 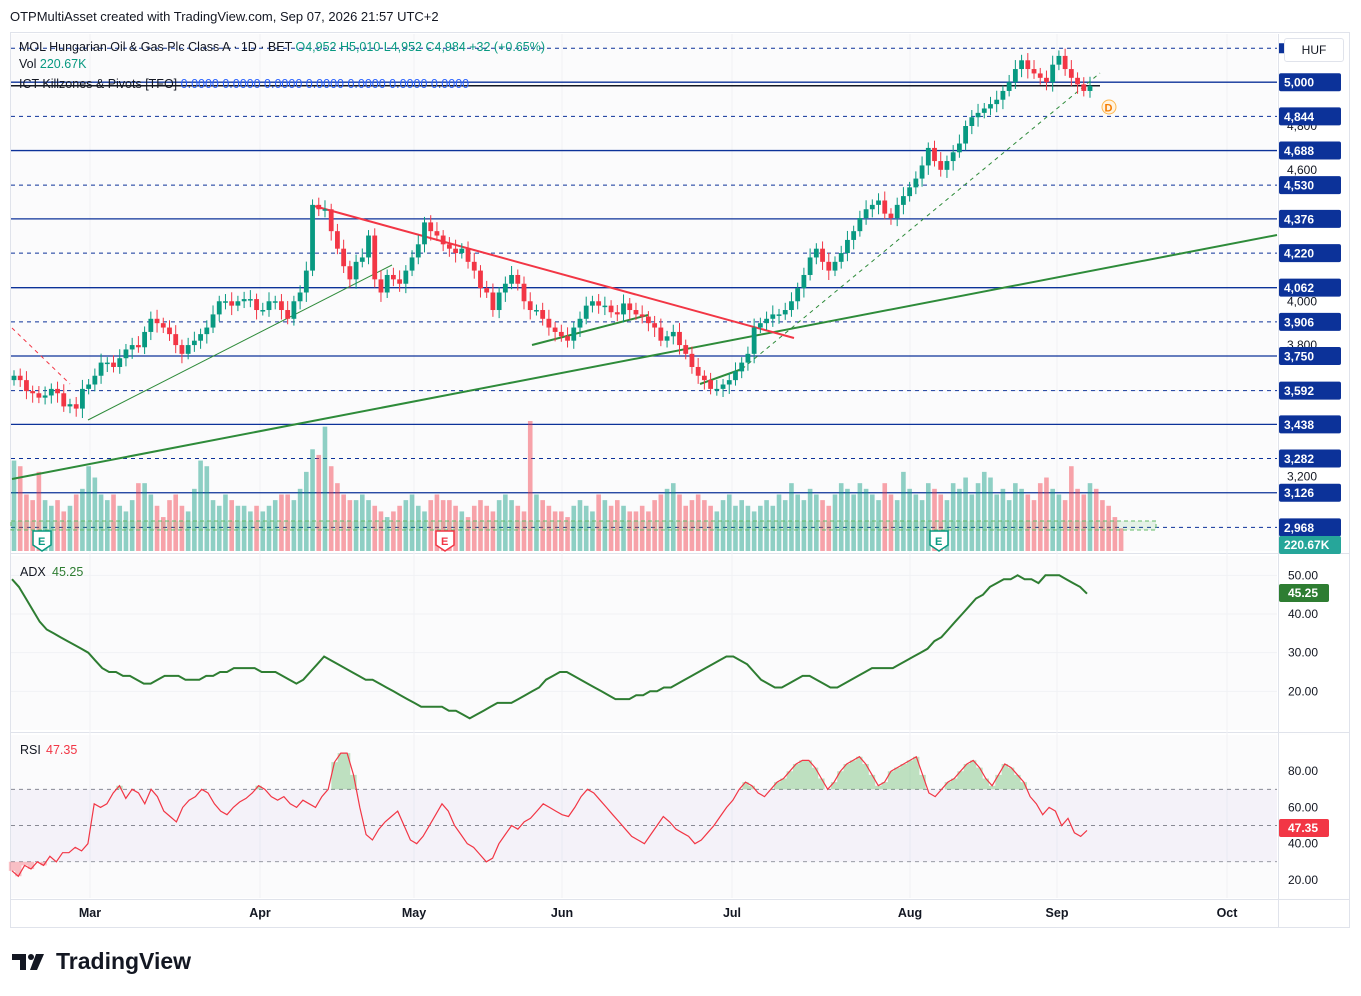 What do you see at coordinates (1302, 477) in the screenshot?
I see `price-axis-tick: 3,200` at bounding box center [1302, 477].